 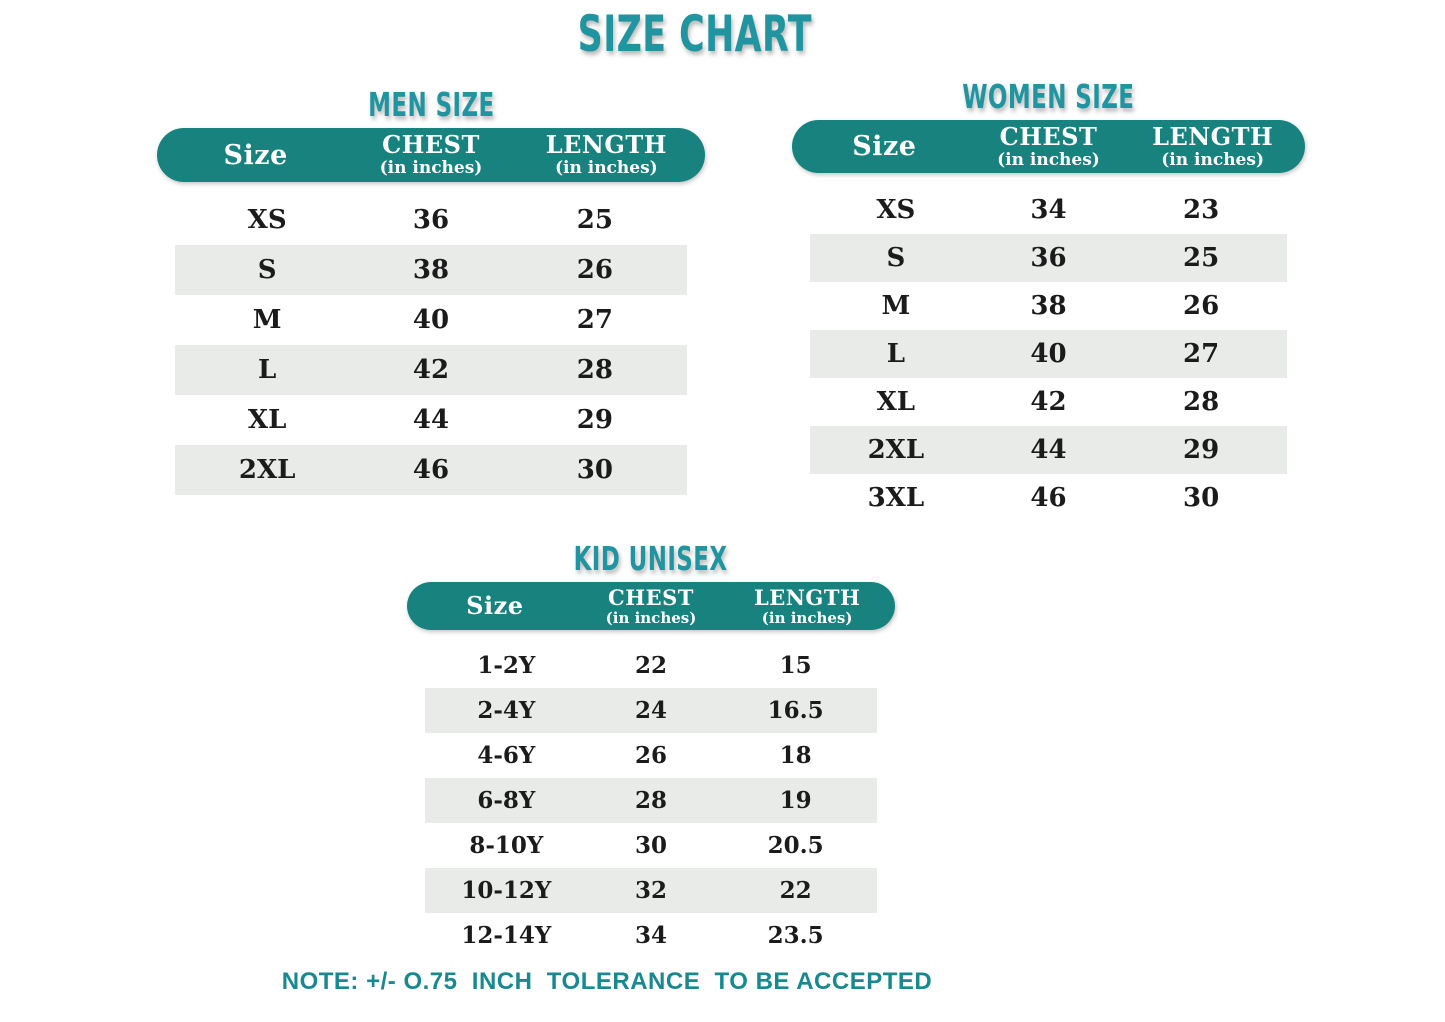 I want to click on women-column-header-length: LENGTH (in inches), so click(x=1212, y=147).